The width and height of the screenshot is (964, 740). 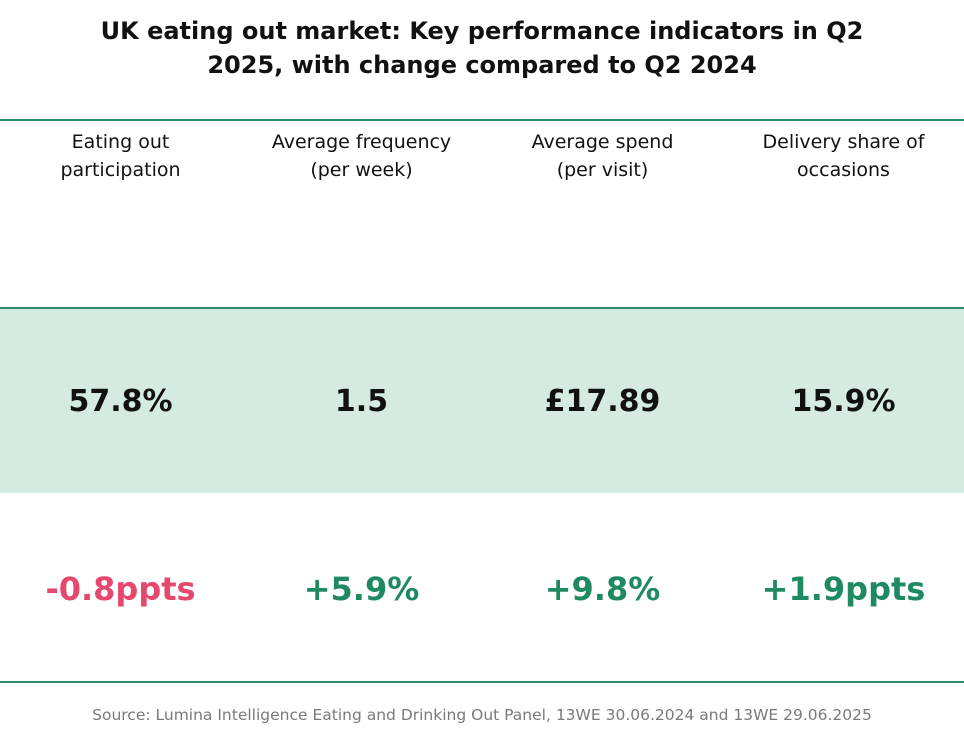 I want to click on kpi-value: 15.9%, so click(x=843, y=401).